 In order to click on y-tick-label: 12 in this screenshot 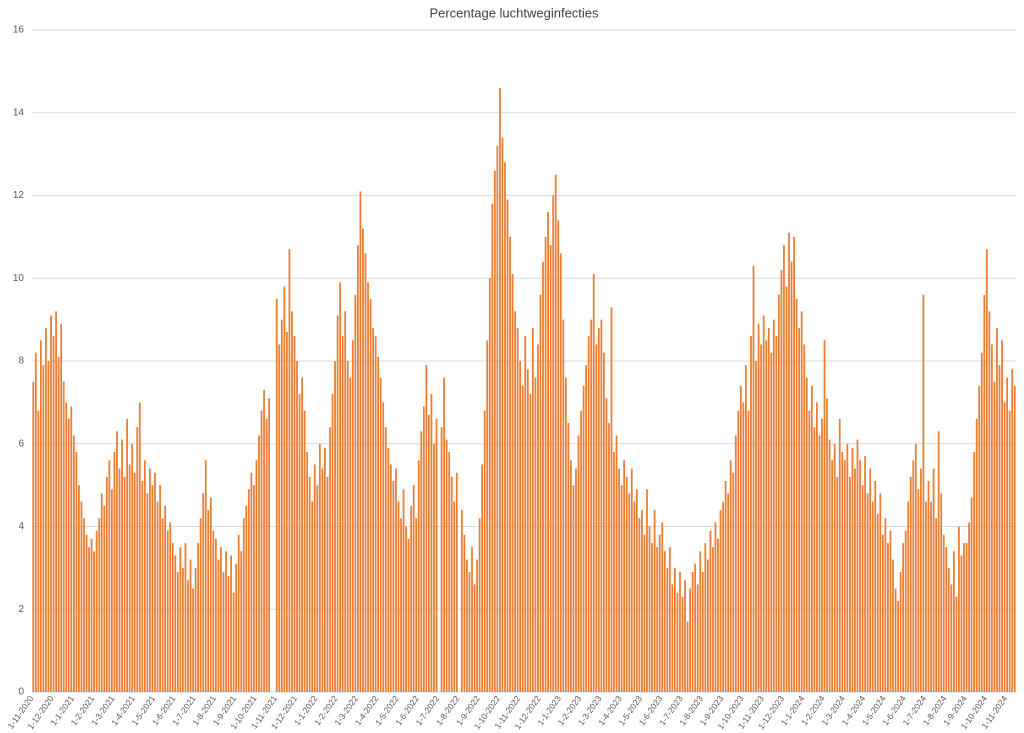, I will do `click(19, 195)`.